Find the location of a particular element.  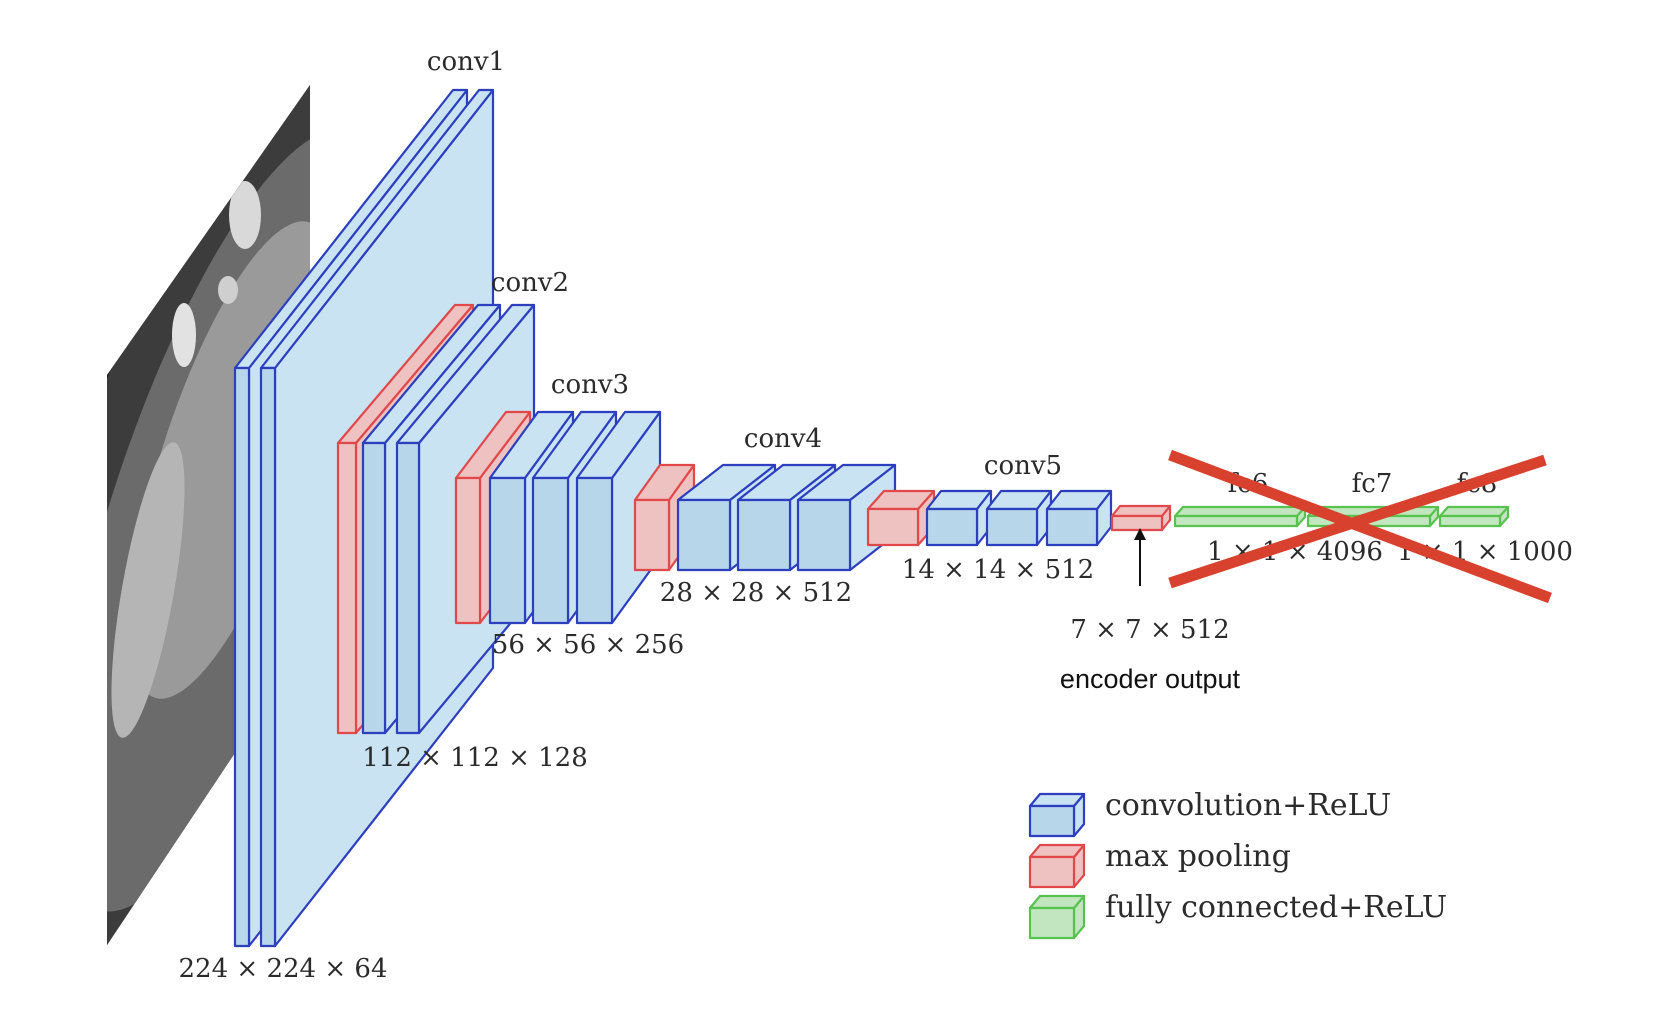

fc6-block-front is located at coordinates (1236, 521).